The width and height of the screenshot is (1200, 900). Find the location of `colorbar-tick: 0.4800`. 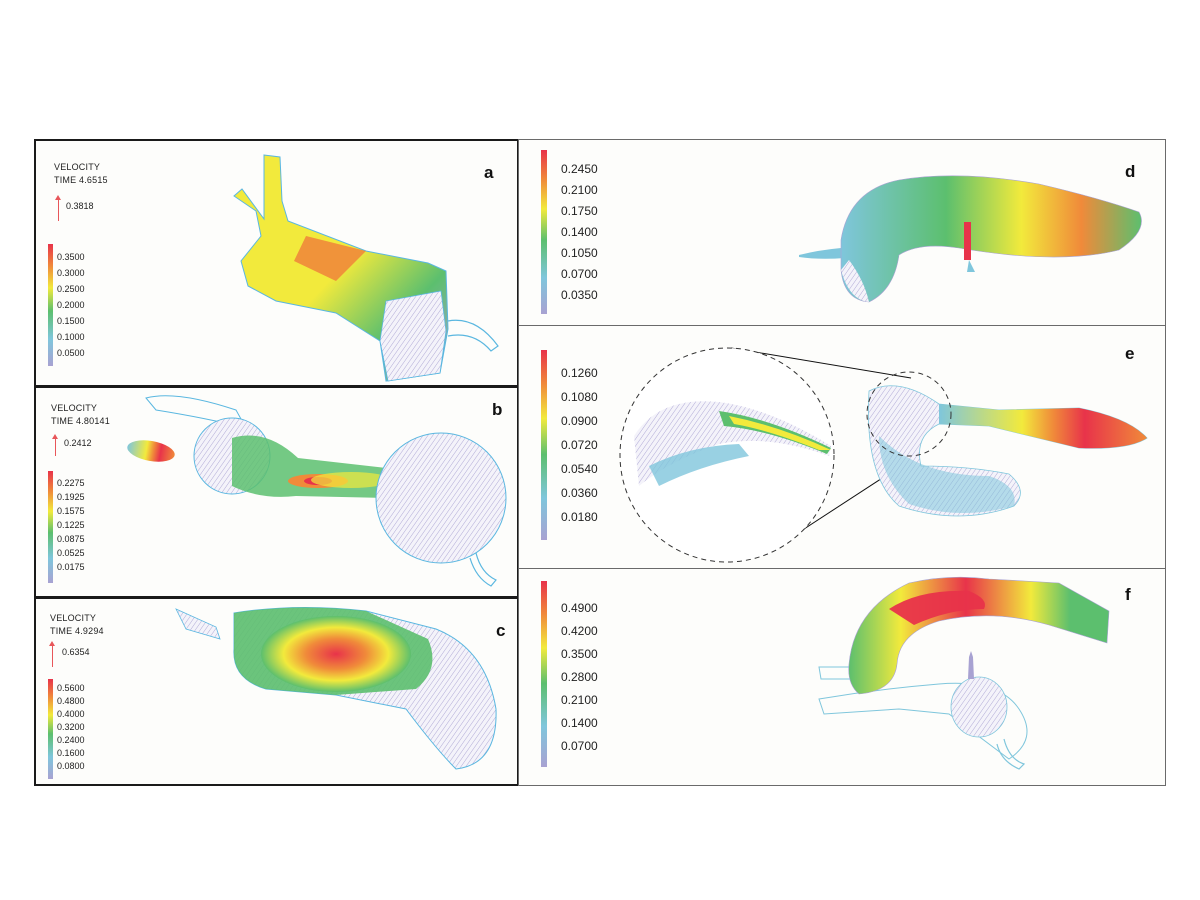

colorbar-tick: 0.4800 is located at coordinates (71, 701).